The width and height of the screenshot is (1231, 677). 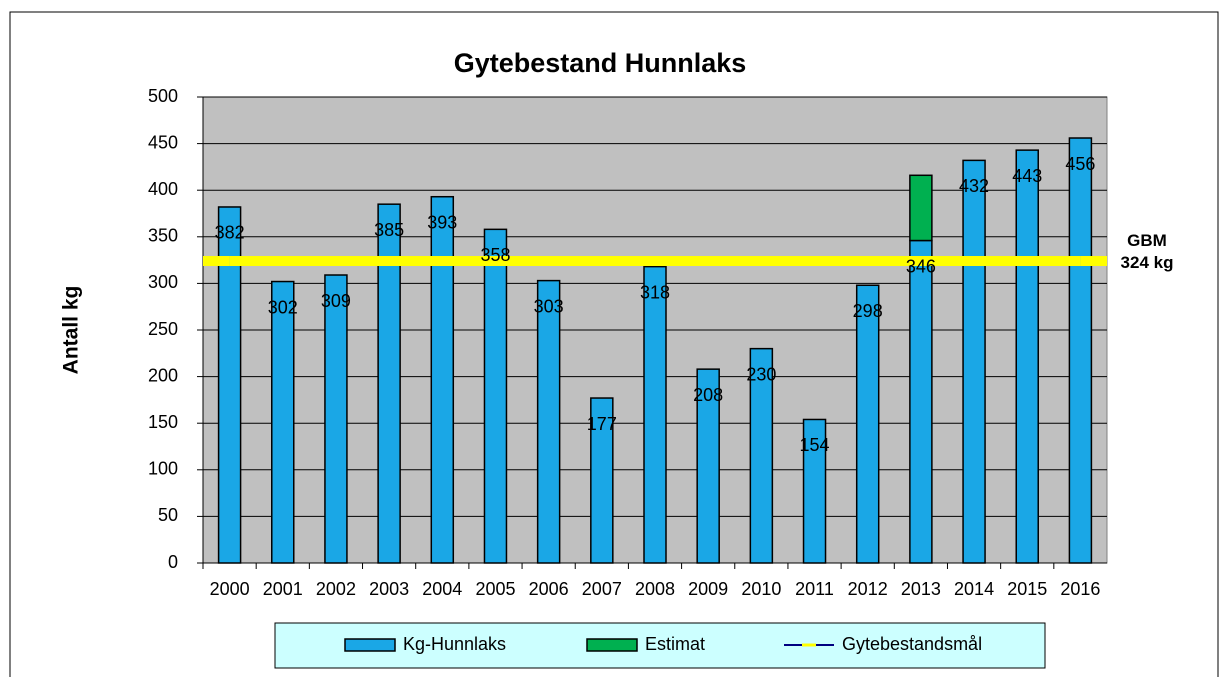 I want to click on legend-label: Estimat, so click(x=675, y=644).